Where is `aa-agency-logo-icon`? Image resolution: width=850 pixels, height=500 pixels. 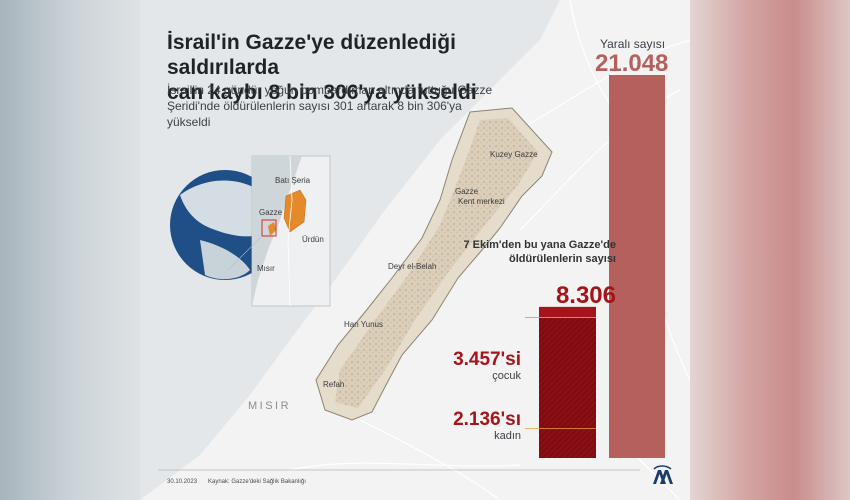
aa-agency-logo-icon is located at coordinates (663, 474).